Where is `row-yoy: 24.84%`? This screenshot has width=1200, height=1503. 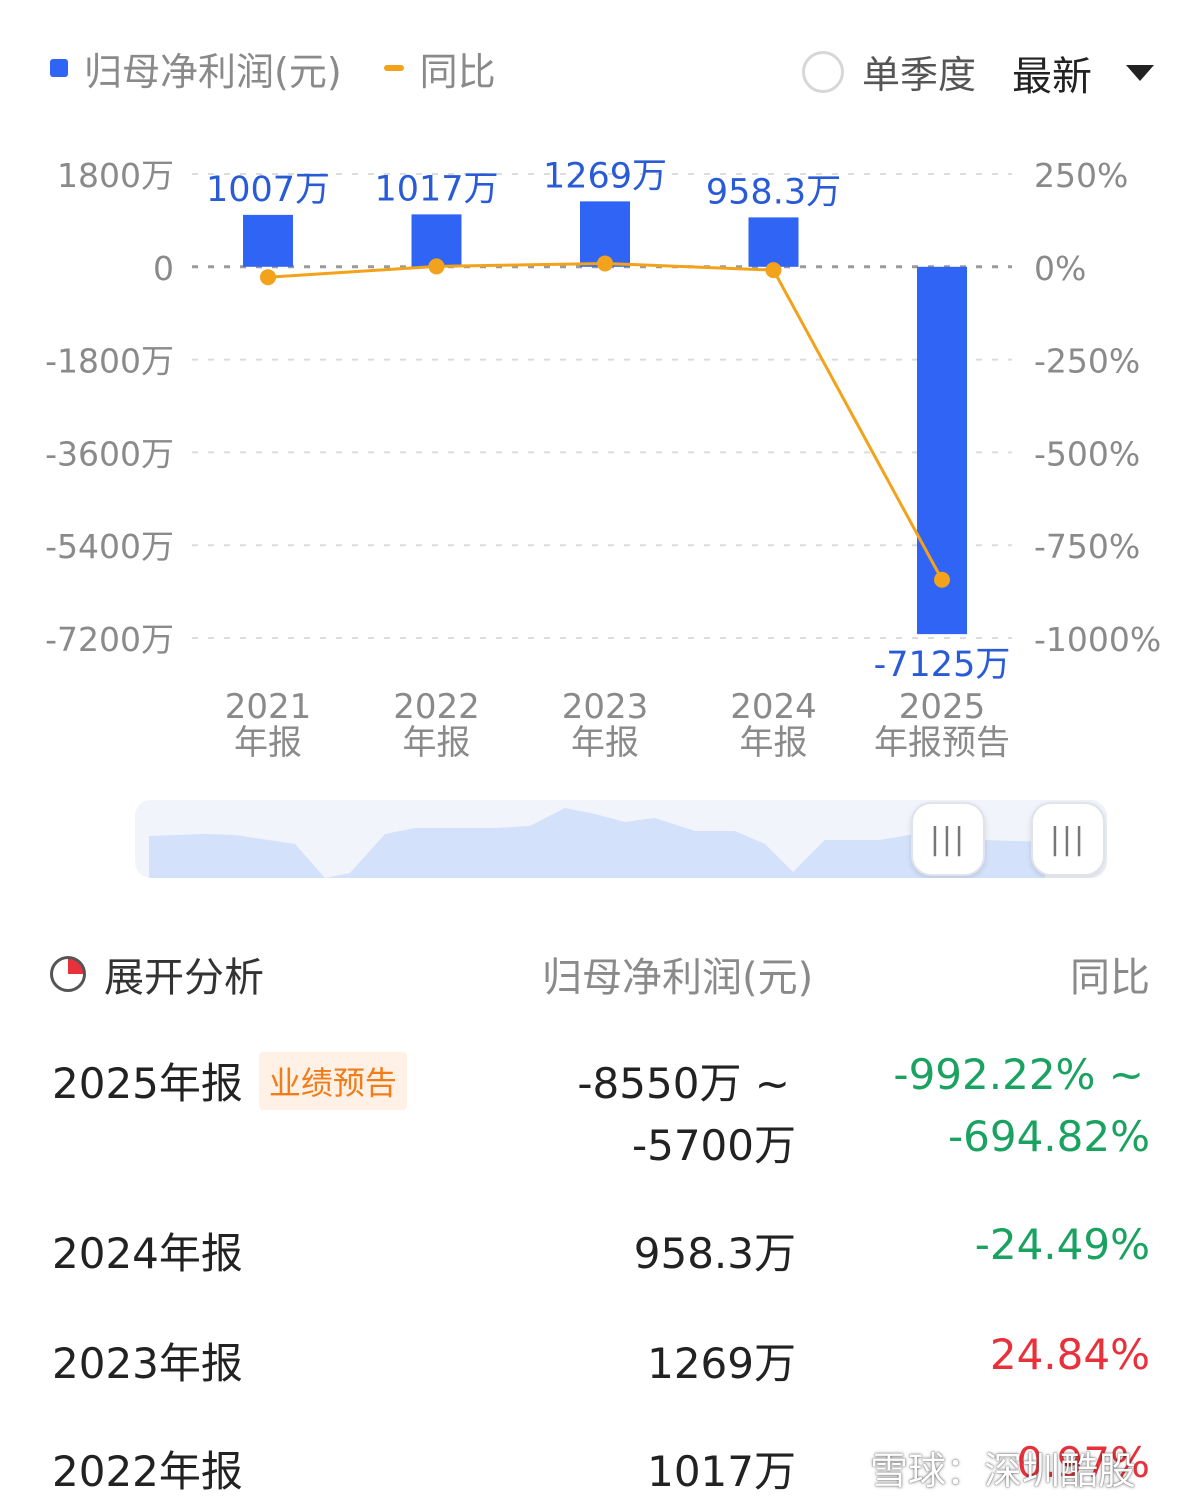 row-yoy: 24.84% is located at coordinates (1069, 1354).